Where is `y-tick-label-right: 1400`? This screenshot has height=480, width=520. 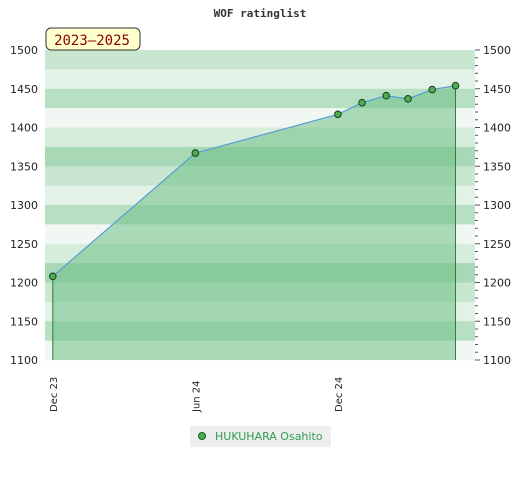 y-tick-label-right: 1400 is located at coordinates (497, 128).